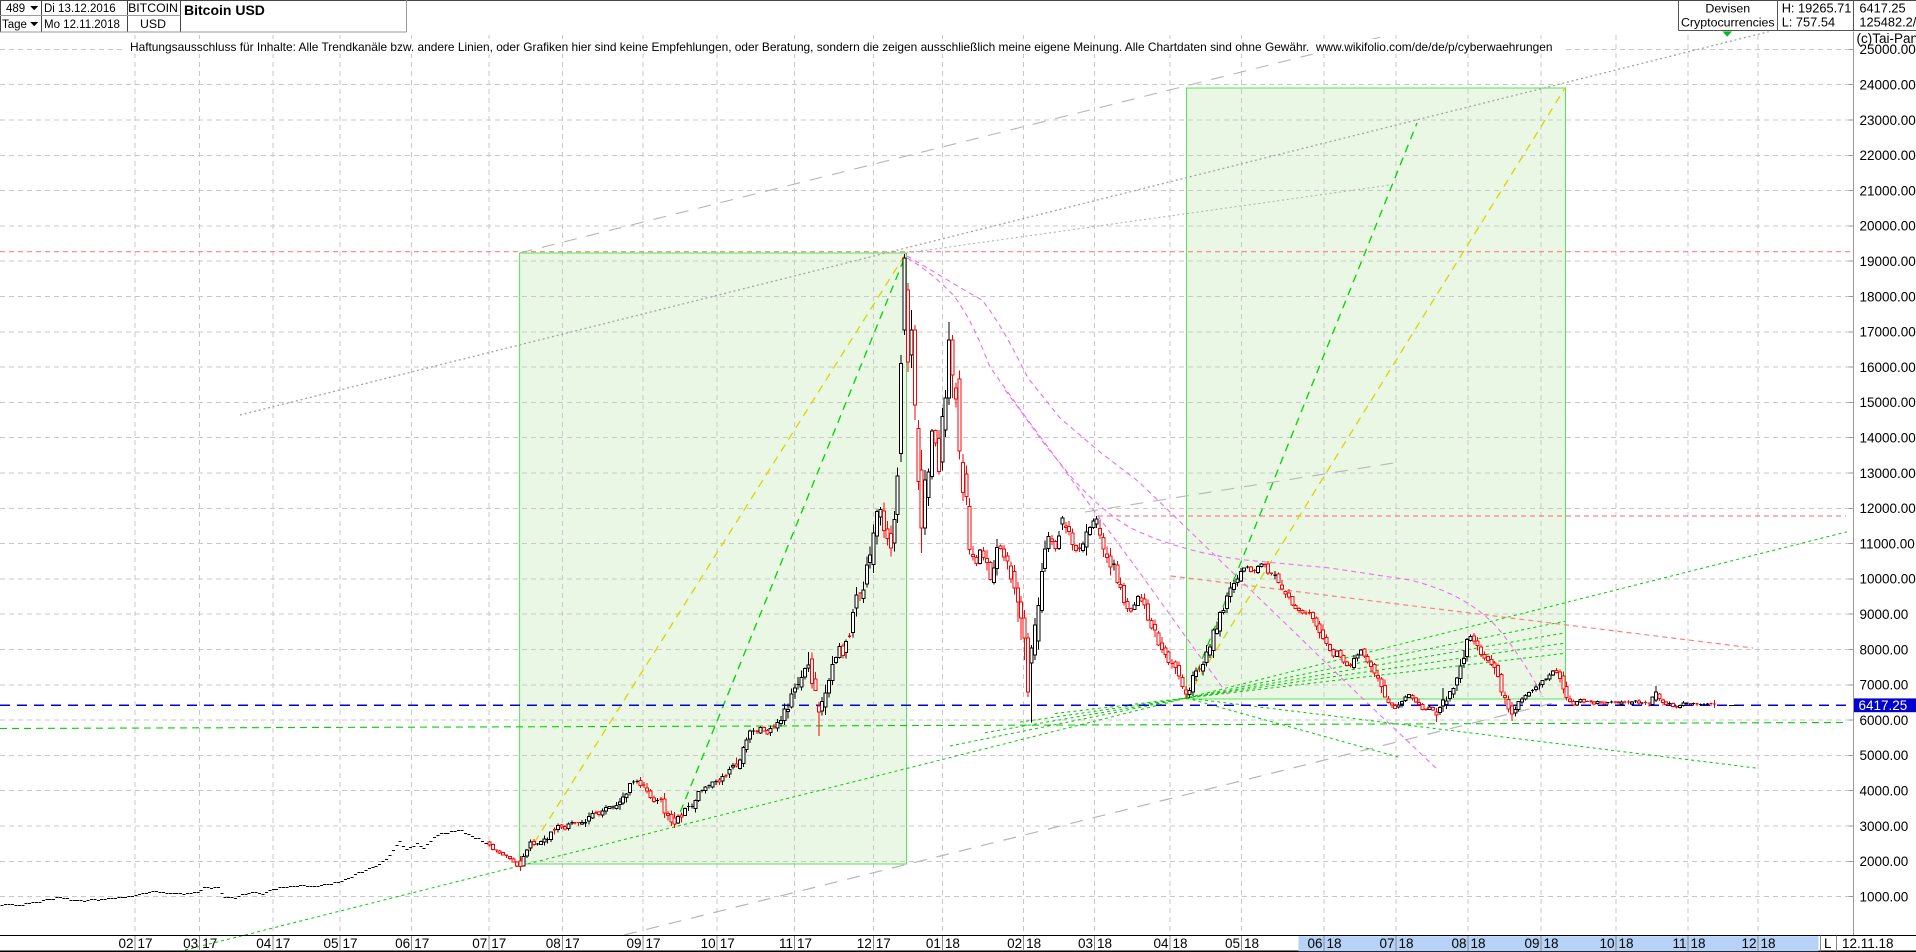 The width and height of the screenshot is (1916, 952). Describe the element at coordinates (1888, 155) in the screenshot. I see `svg-text: 22000.00` at that location.